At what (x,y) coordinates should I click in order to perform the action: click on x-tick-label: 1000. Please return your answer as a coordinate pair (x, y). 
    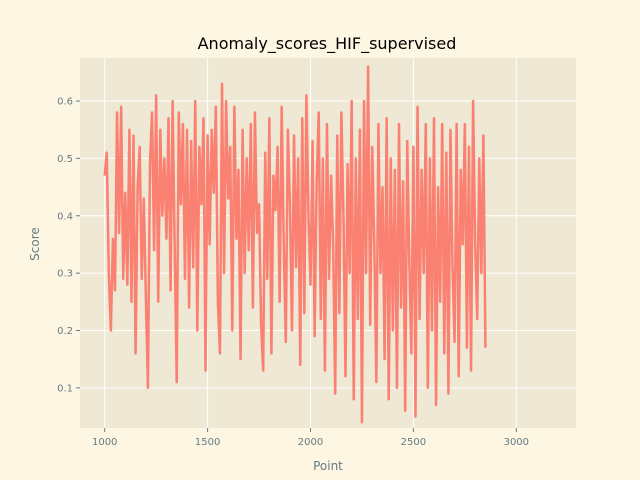
    Looking at the image, I should click on (104, 442).